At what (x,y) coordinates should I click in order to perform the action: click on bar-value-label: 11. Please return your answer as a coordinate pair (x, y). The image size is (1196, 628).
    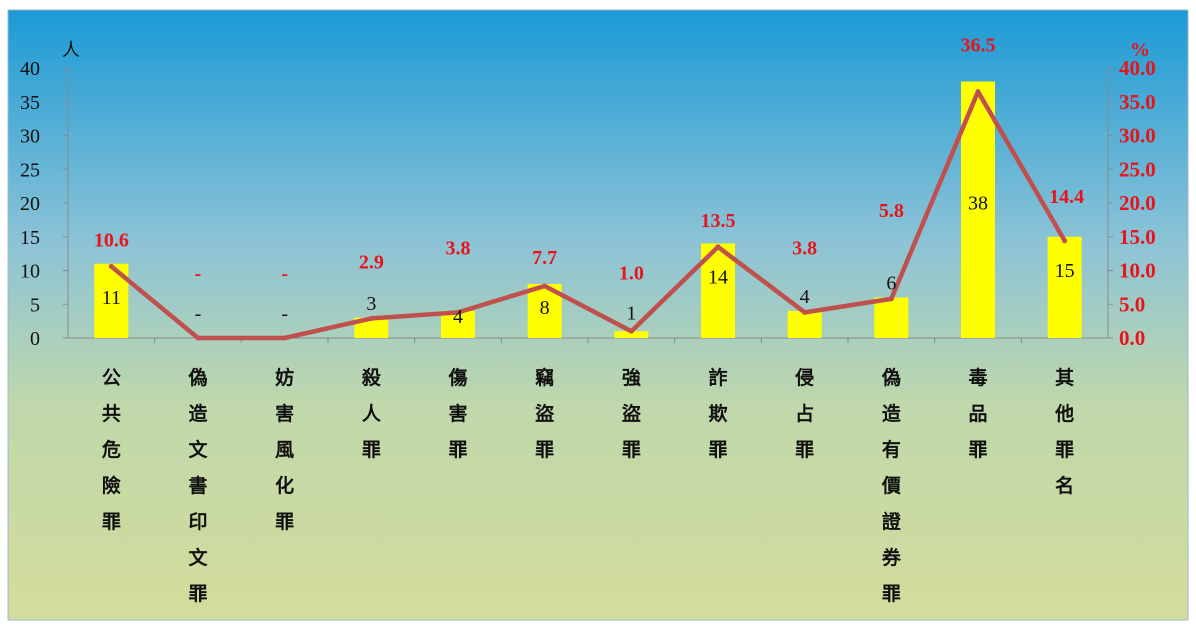
    Looking at the image, I should click on (111, 298).